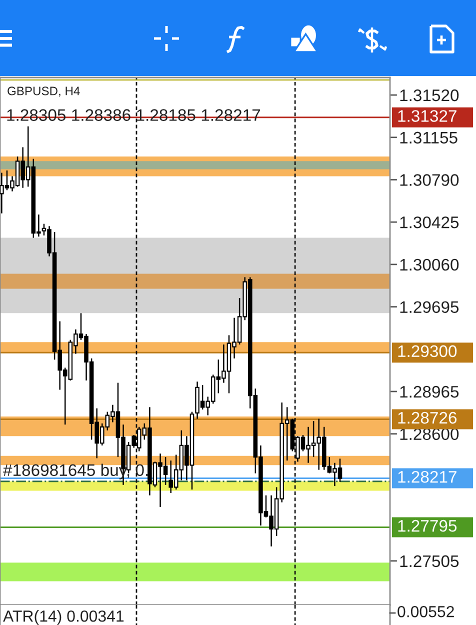  What do you see at coordinates (429, 434) in the screenshot?
I see `y-tick-label: 1.28600` at bounding box center [429, 434].